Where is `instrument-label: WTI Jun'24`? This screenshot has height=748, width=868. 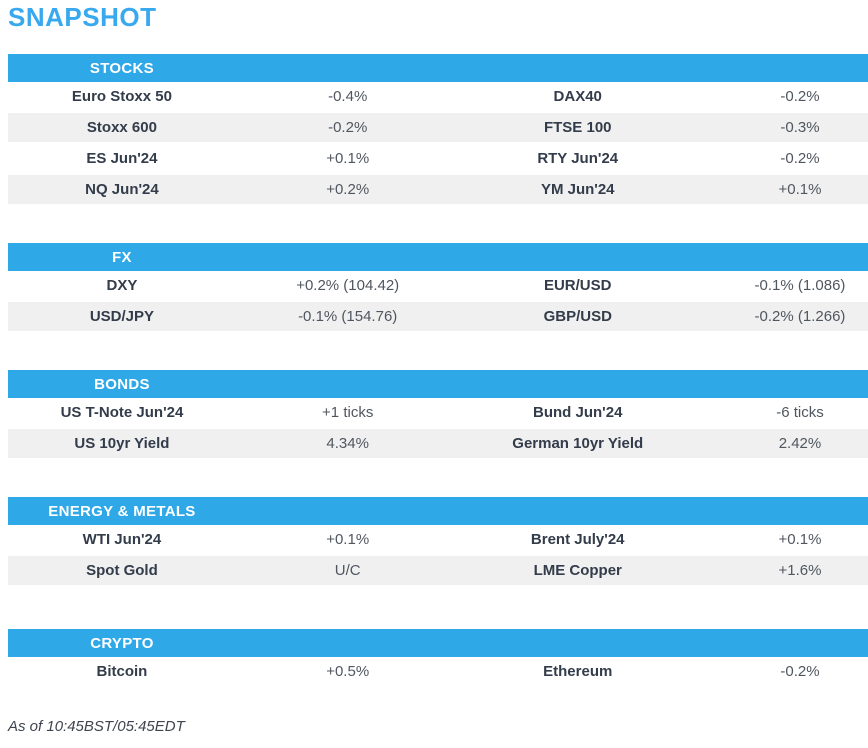 instrument-label: WTI Jun'24 is located at coordinates (122, 539).